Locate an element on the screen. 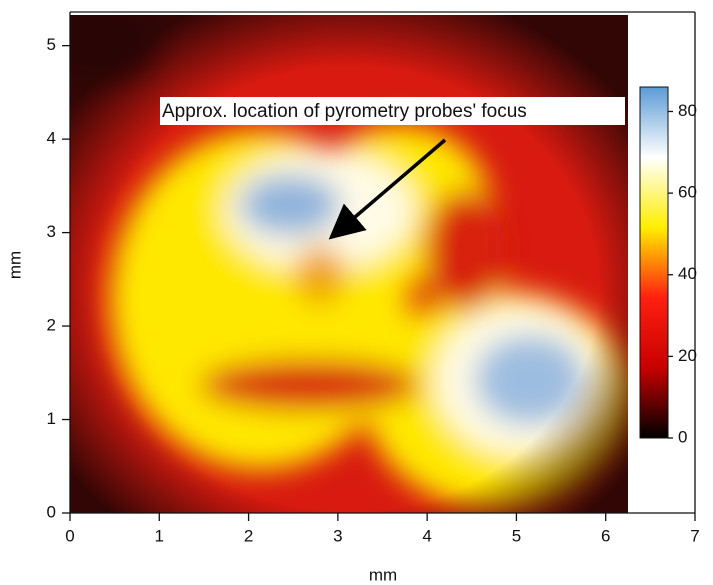  x-tick-label: 4 is located at coordinates (426, 535).